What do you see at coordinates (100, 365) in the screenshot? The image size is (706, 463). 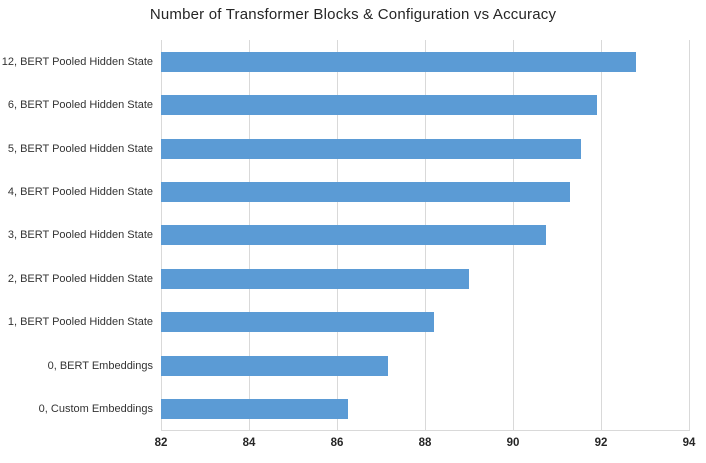 I see `category-label: 0, BERT Embeddings` at bounding box center [100, 365].